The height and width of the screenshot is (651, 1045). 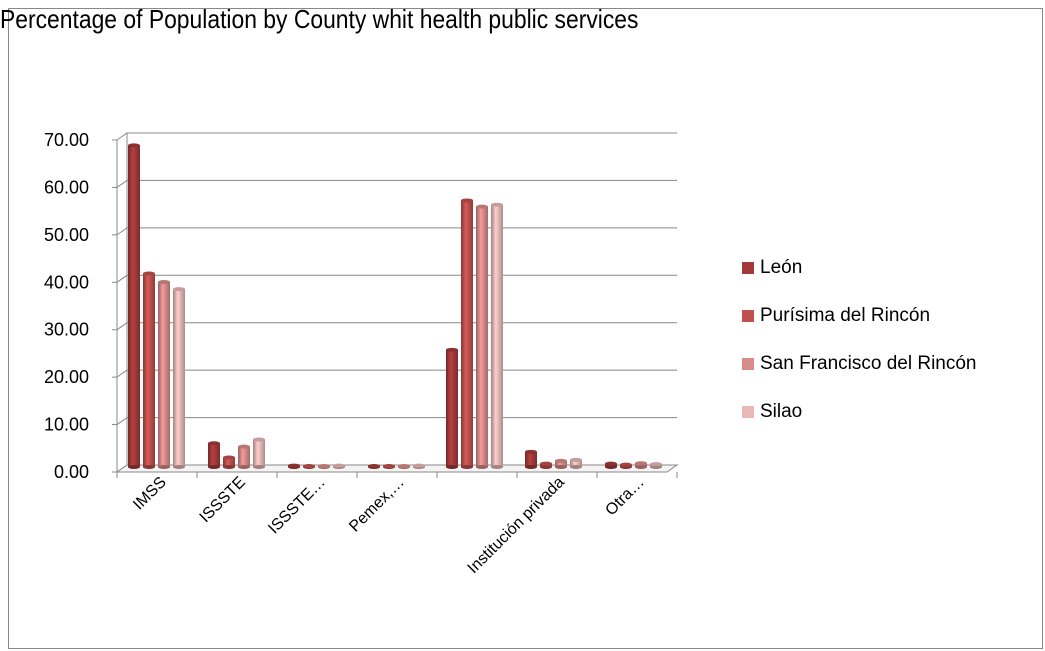 What do you see at coordinates (66, 306) in the screenshot?
I see `y-tick-labels: 0.00 10.00 20.00 30.00 40.00 50.00 60.00 70.00` at bounding box center [66, 306].